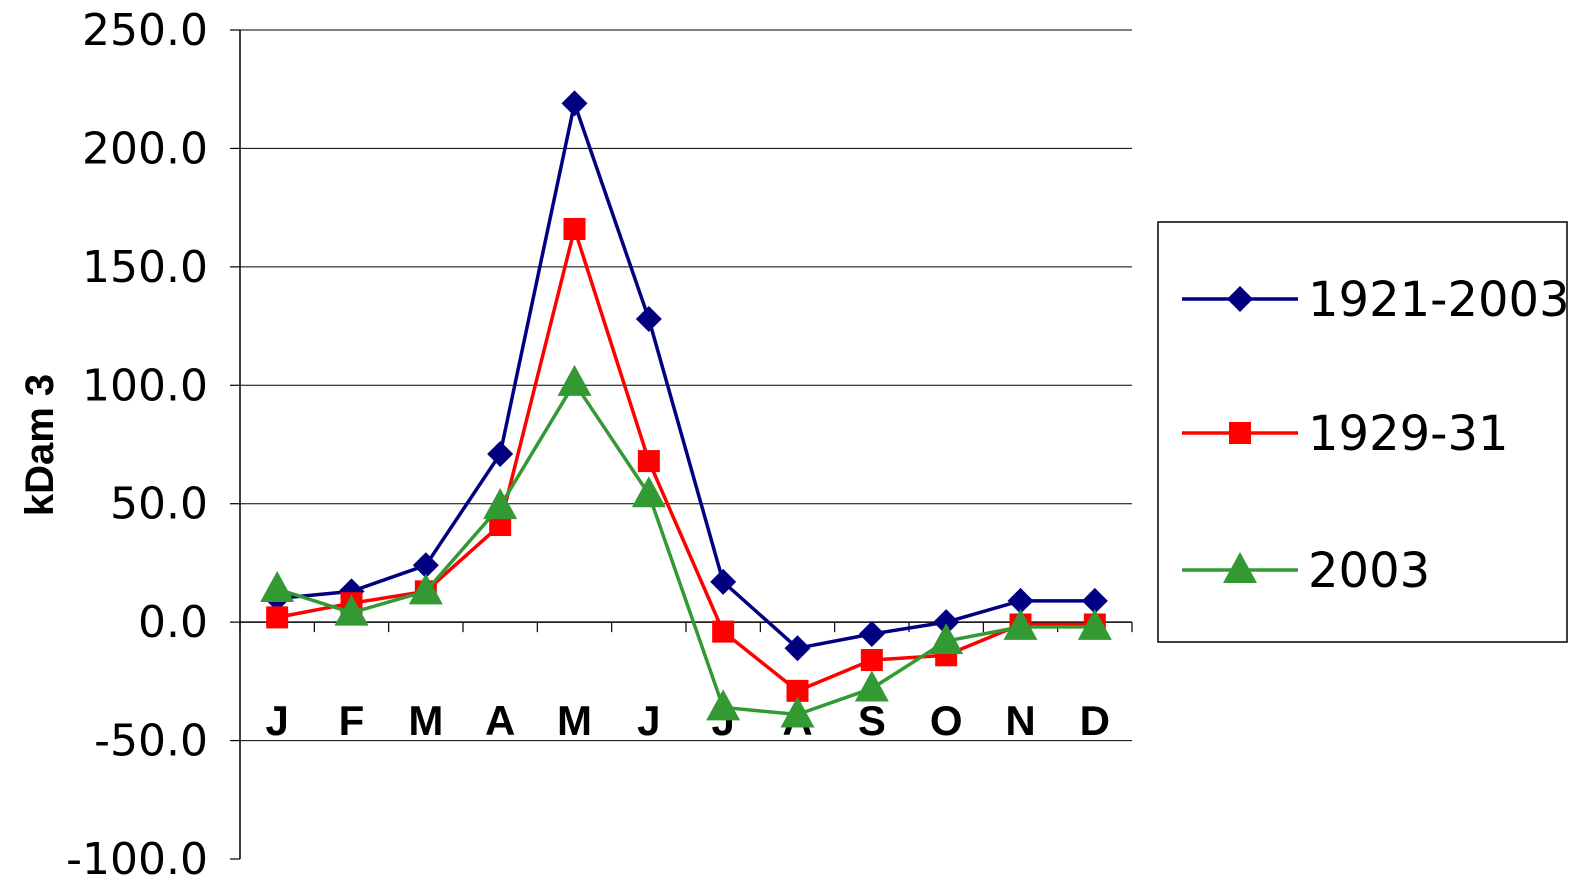 The width and height of the screenshot is (1583, 889). Describe the element at coordinates (153, 445) in the screenshot. I see `y-axis-ticks: 250.0 200.0 150.0 100.0 50.0 0.0 -50.0 -100.0` at that location.